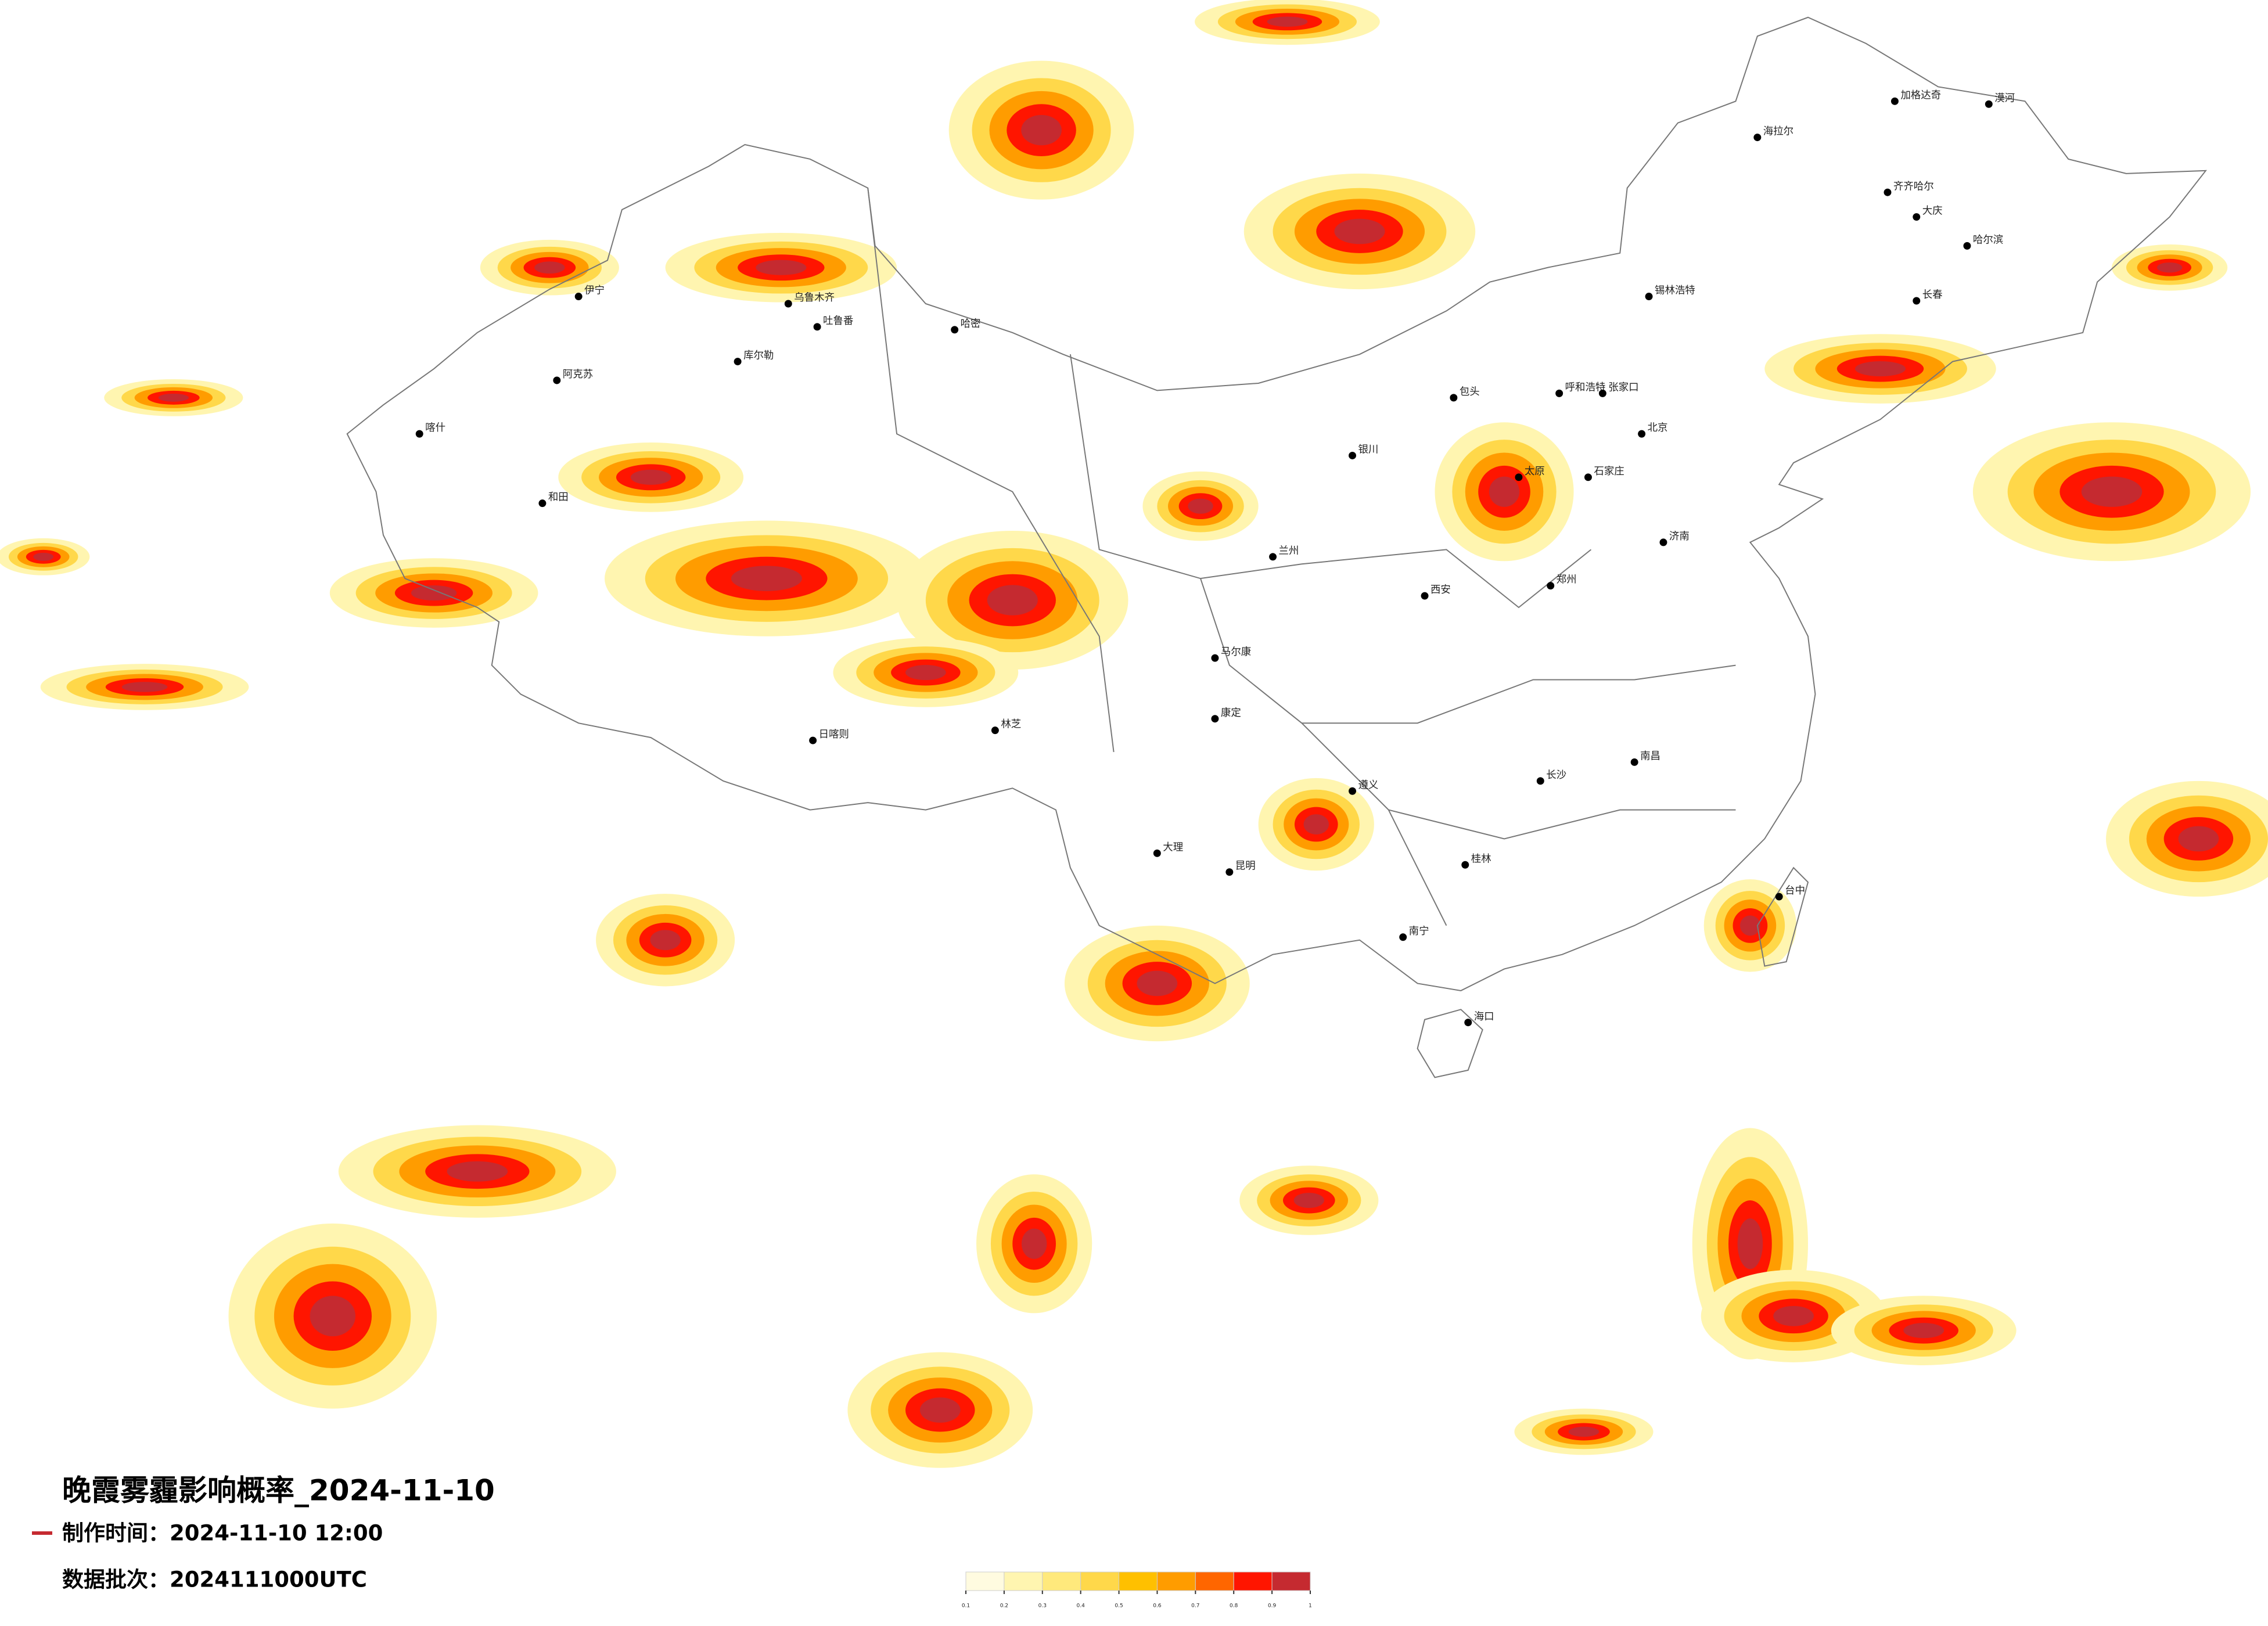 The height and width of the screenshot is (1626, 2268). Describe the element at coordinates (1173, 847) in the screenshot. I see `city-label: 大理` at that location.